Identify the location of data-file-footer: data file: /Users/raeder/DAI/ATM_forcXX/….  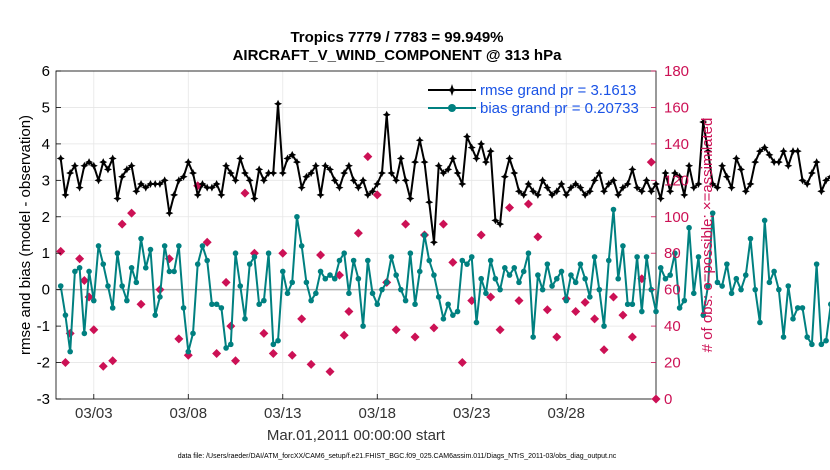
(397, 456).